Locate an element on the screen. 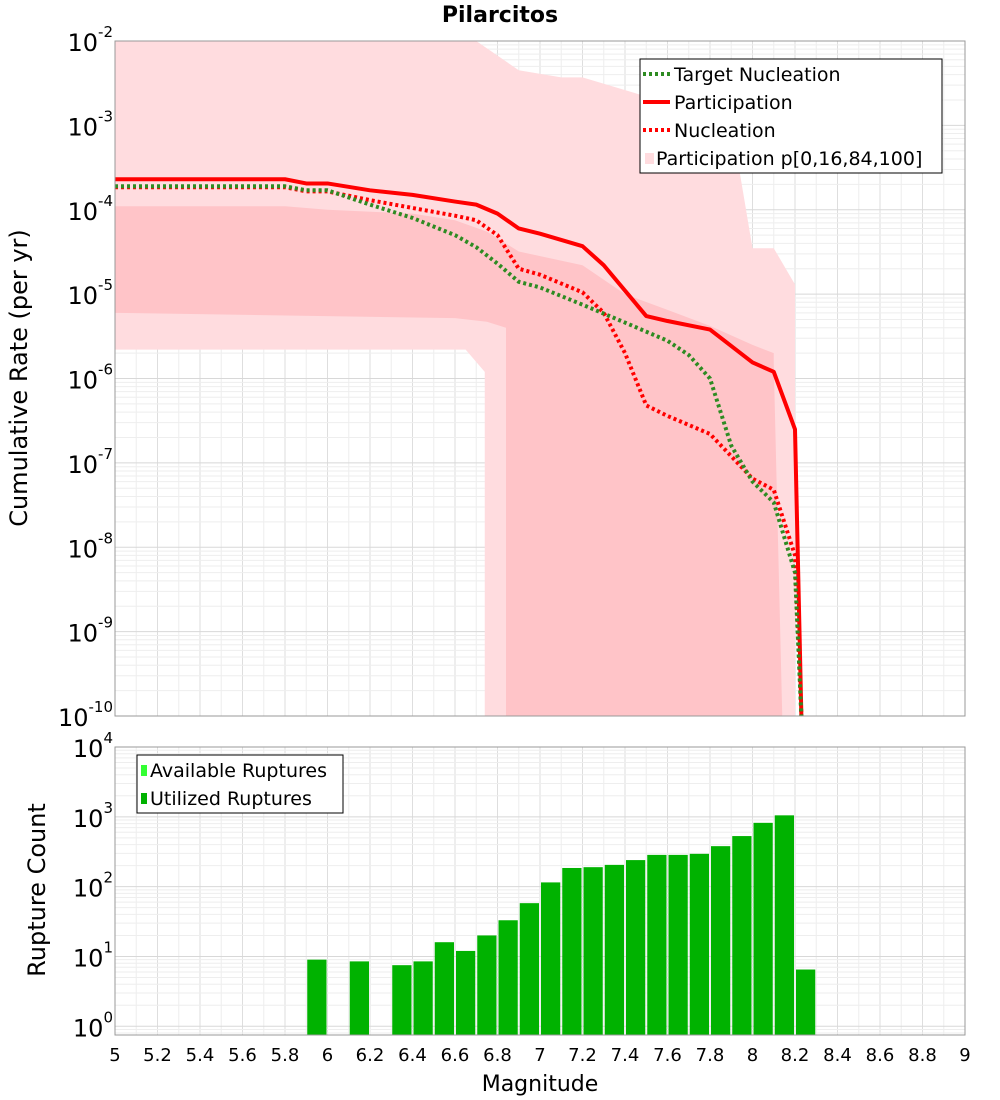 The image size is (1000, 1100). y-tick-label-exp: 2 is located at coordinates (108, 878).